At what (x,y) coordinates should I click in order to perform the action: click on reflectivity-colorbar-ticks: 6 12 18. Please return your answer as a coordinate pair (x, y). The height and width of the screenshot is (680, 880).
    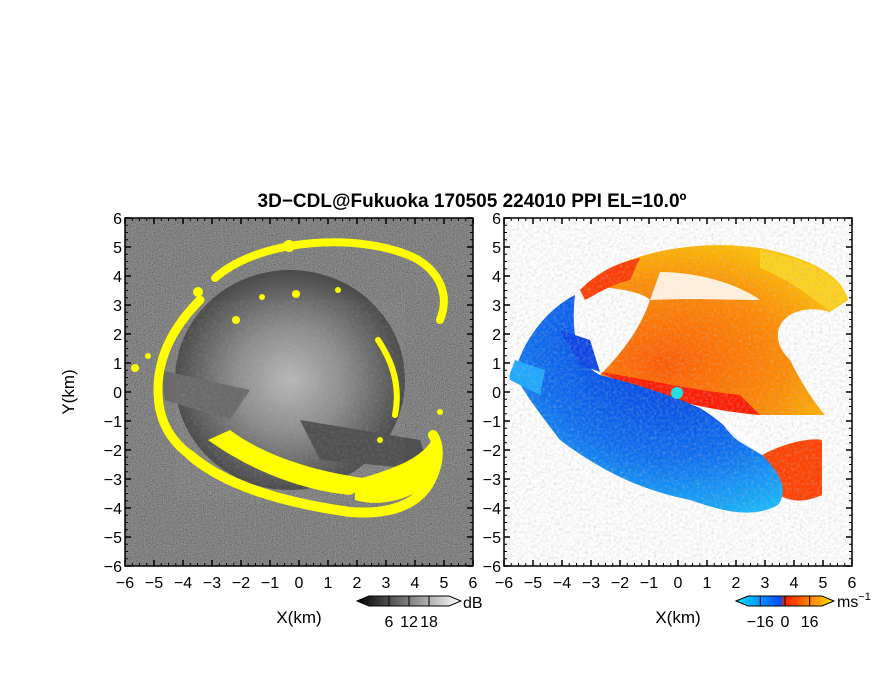
    Looking at the image, I should click on (411, 613).